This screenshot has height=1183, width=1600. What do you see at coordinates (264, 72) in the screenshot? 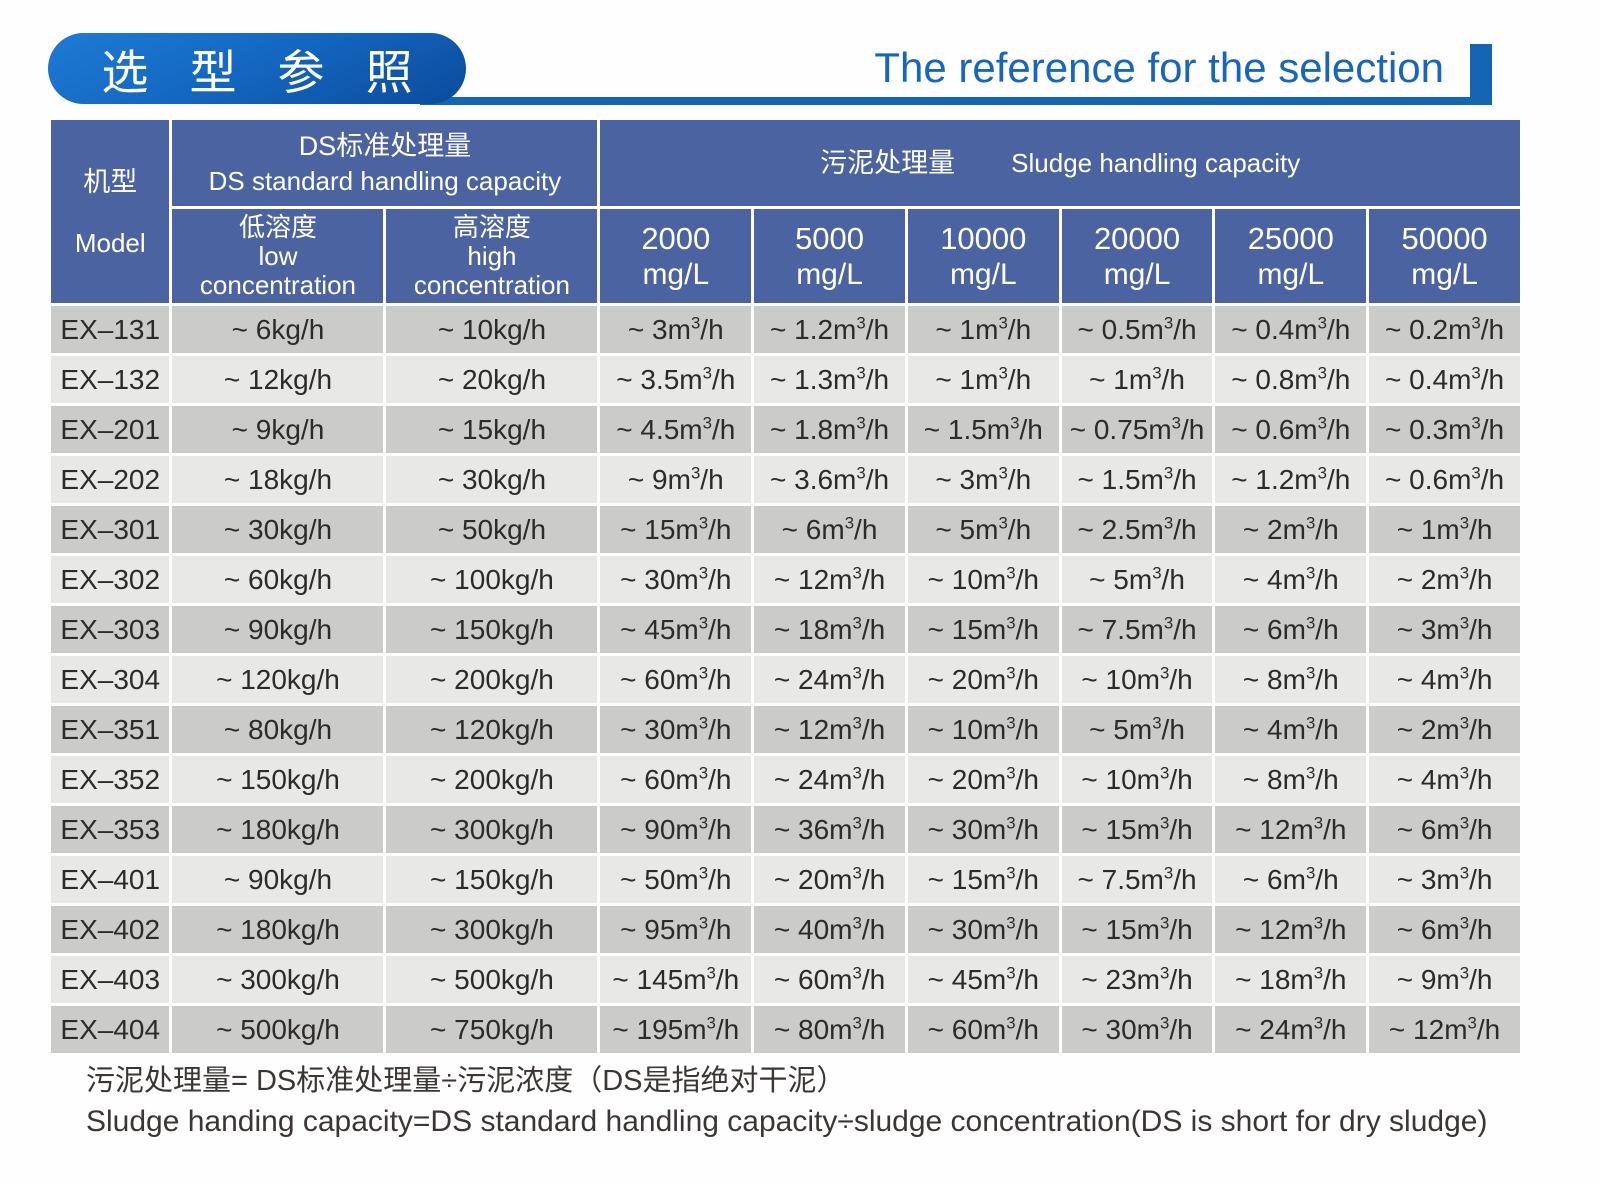
I see `page-title-zh: 选 型 参 照` at bounding box center [264, 72].